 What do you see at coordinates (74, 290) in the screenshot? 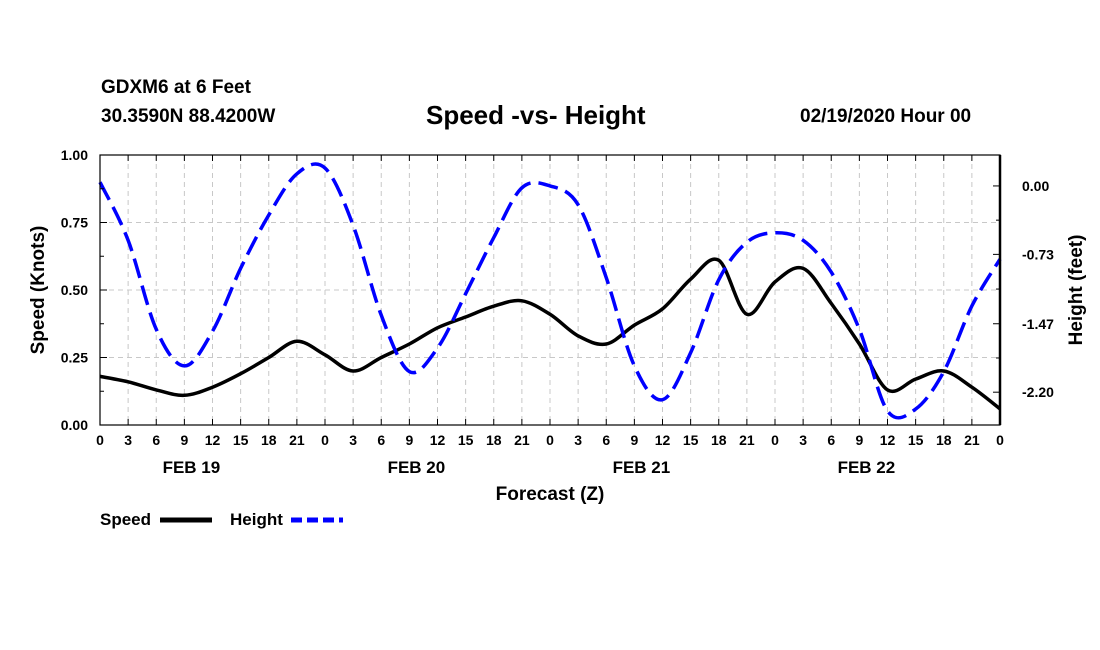
I see `y-tick-label: 0.50` at bounding box center [74, 290].